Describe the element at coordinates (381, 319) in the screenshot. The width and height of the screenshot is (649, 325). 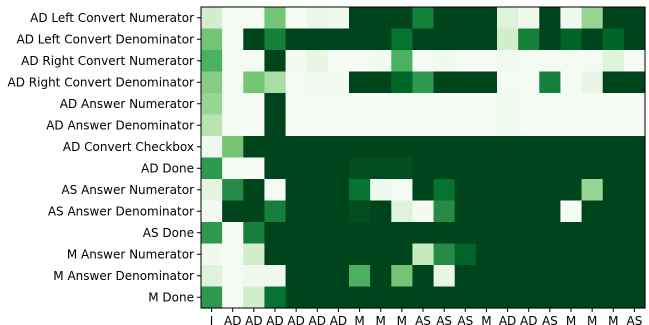
I see `x-tick-label: M` at that location.